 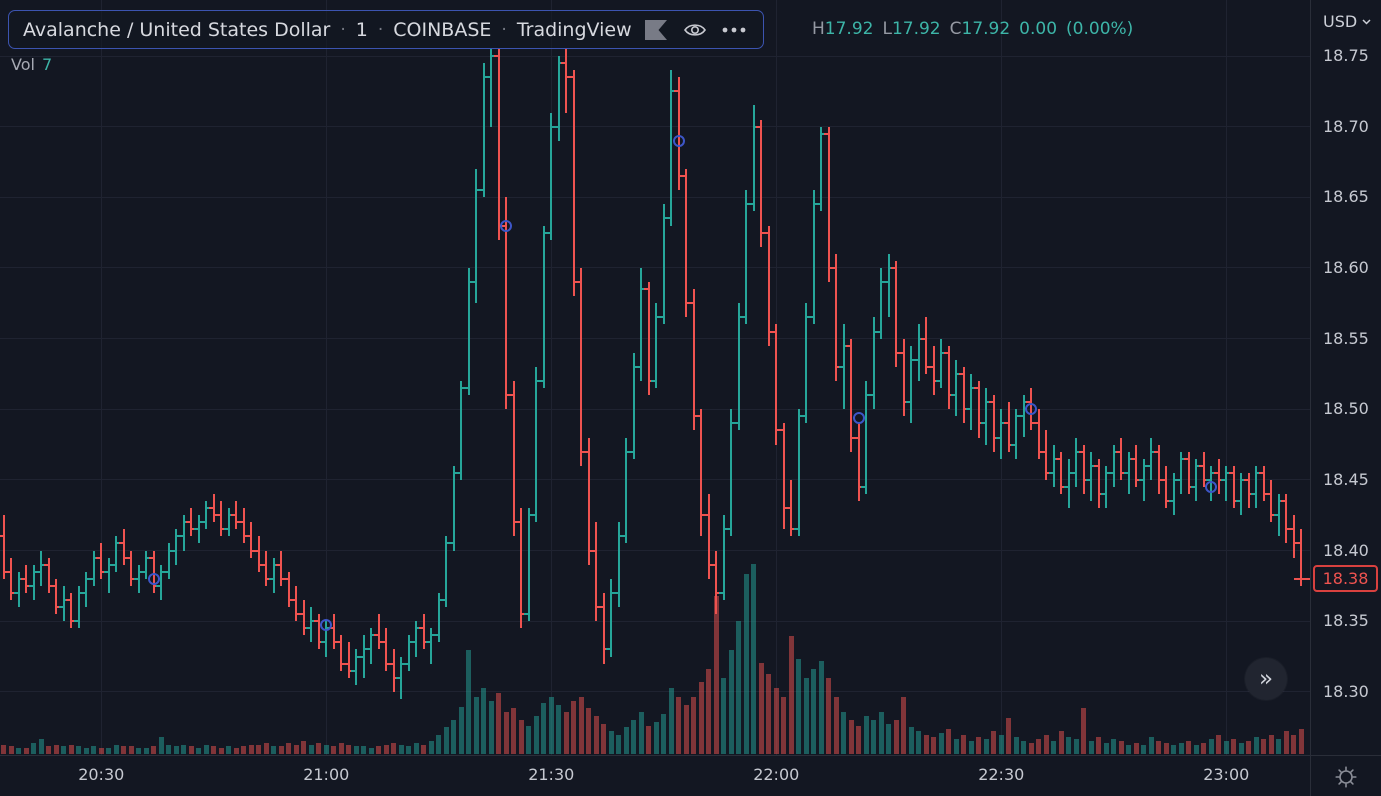 I want to click on more-options-icon, so click(x=734, y=30).